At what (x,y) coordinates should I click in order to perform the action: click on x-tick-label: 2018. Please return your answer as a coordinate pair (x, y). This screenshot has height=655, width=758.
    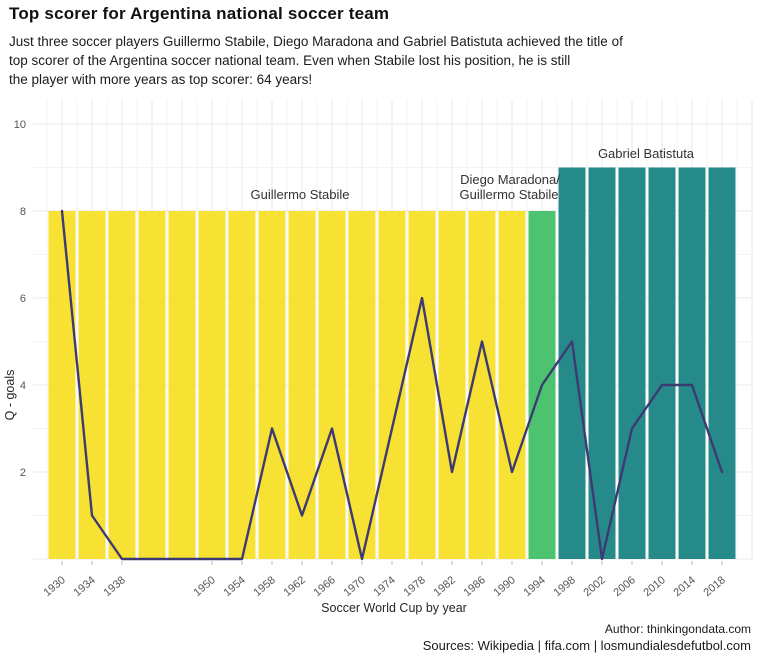
    Looking at the image, I should click on (714, 586).